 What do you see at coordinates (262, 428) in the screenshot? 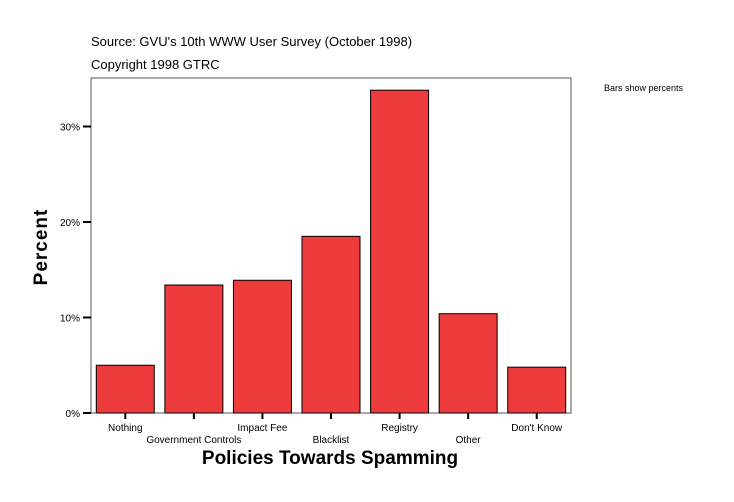
I see `x-tick-label: Impact Fee` at bounding box center [262, 428].